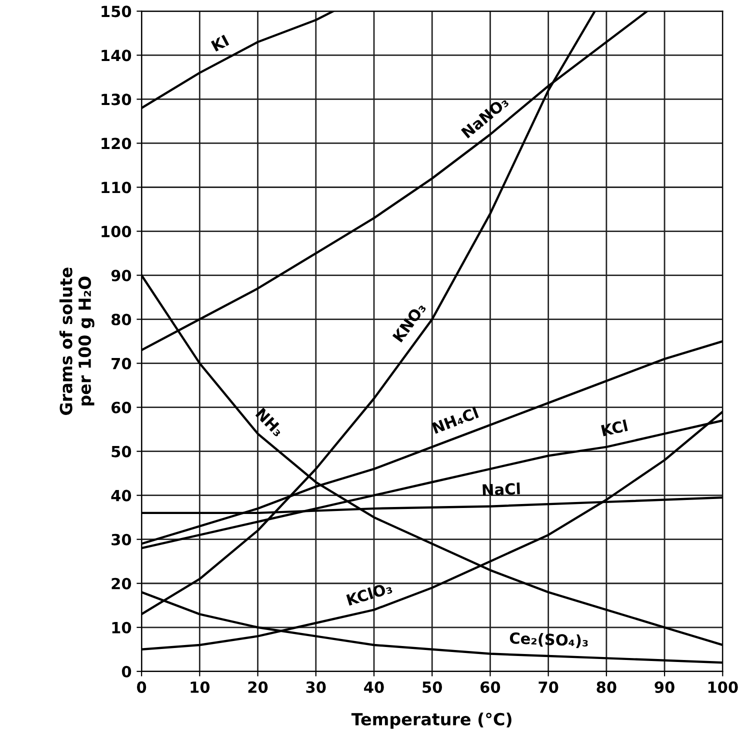  What do you see at coordinates (431, 720) in the screenshot?
I see `x-axis-title: Temperature (°C)` at bounding box center [431, 720].